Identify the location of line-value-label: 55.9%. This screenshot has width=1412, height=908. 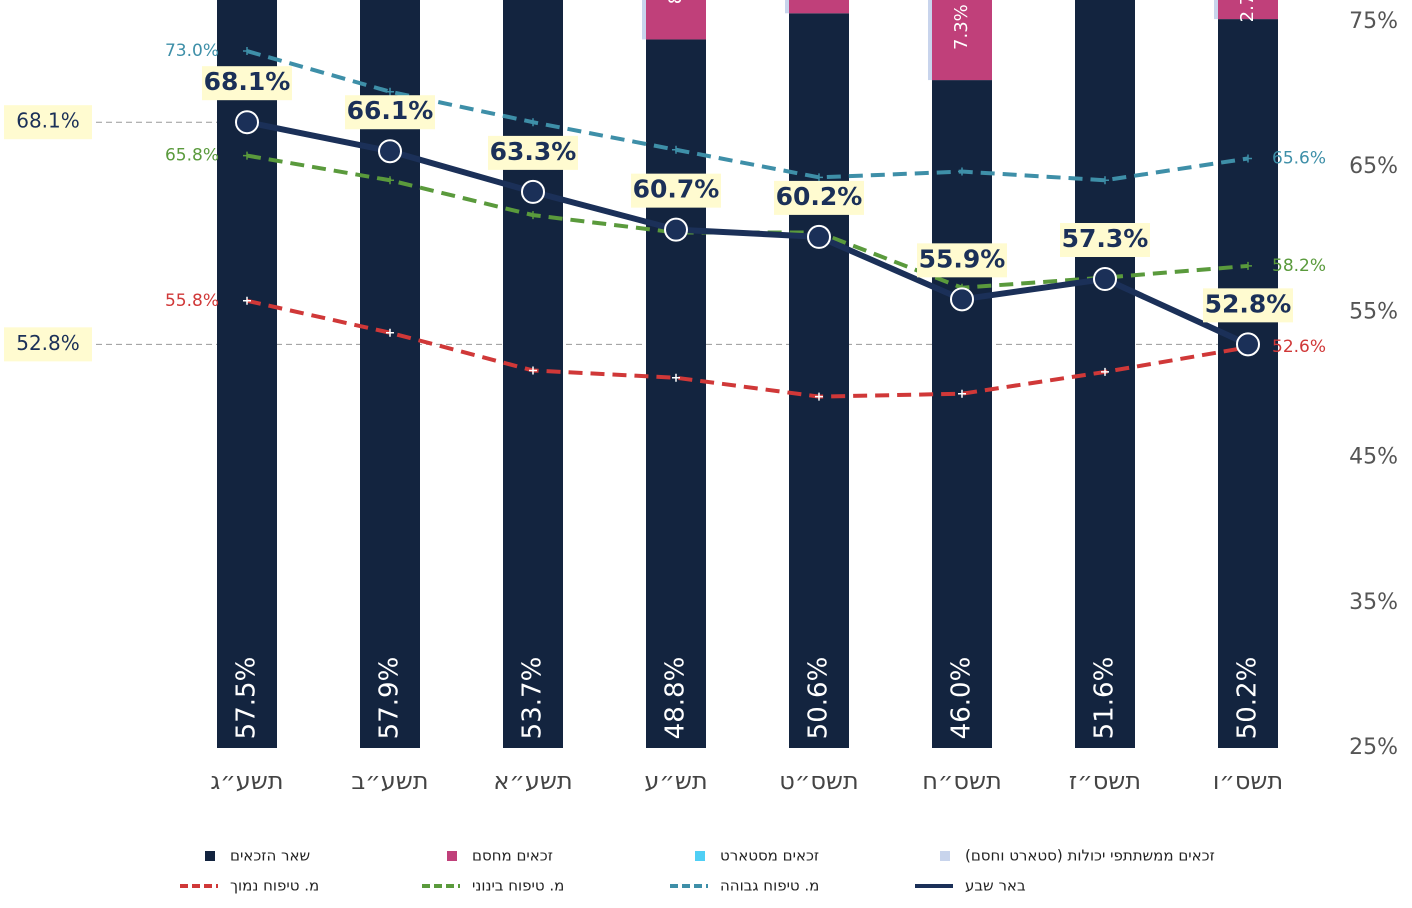
(962, 258).